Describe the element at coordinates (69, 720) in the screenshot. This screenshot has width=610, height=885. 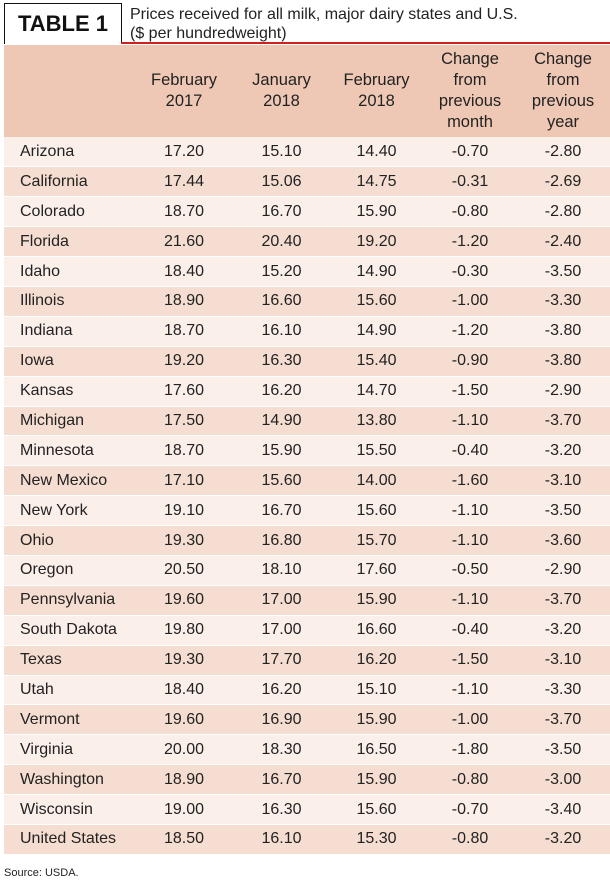
I see `state-cell: Vermont` at that location.